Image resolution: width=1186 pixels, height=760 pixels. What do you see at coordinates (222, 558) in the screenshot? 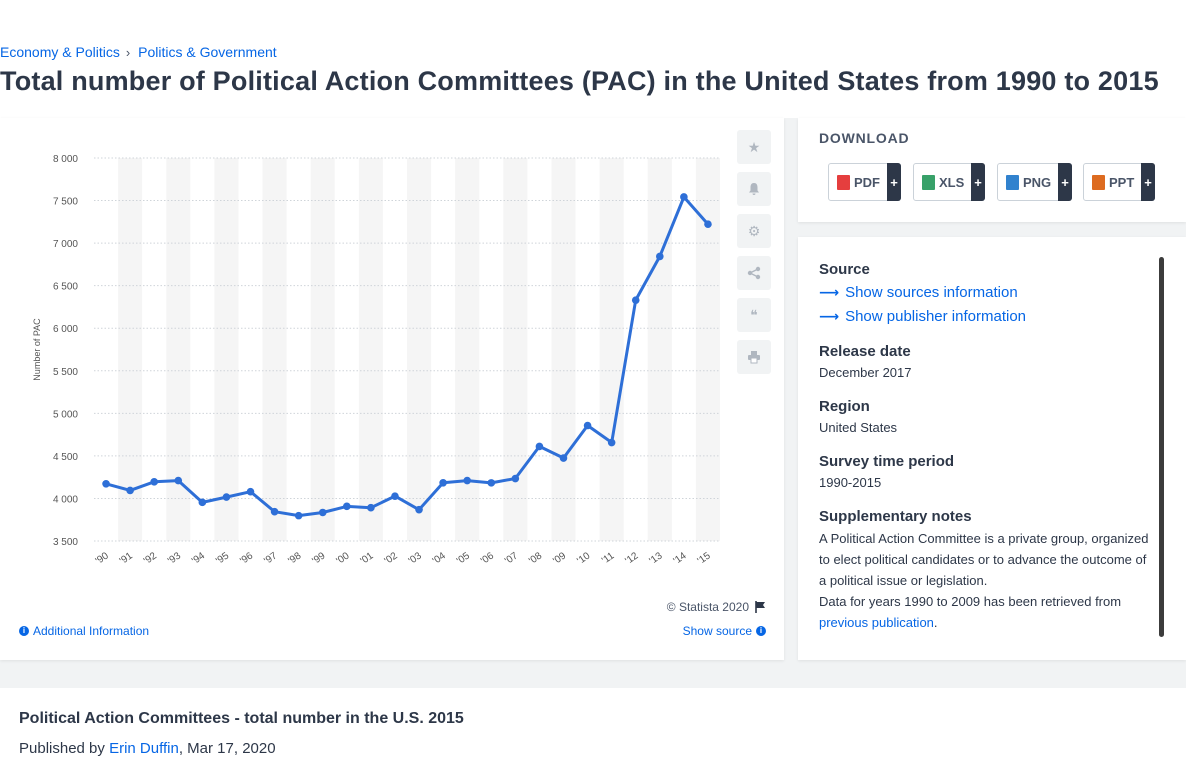
I see `x-tick-label: '95` at bounding box center [222, 558].